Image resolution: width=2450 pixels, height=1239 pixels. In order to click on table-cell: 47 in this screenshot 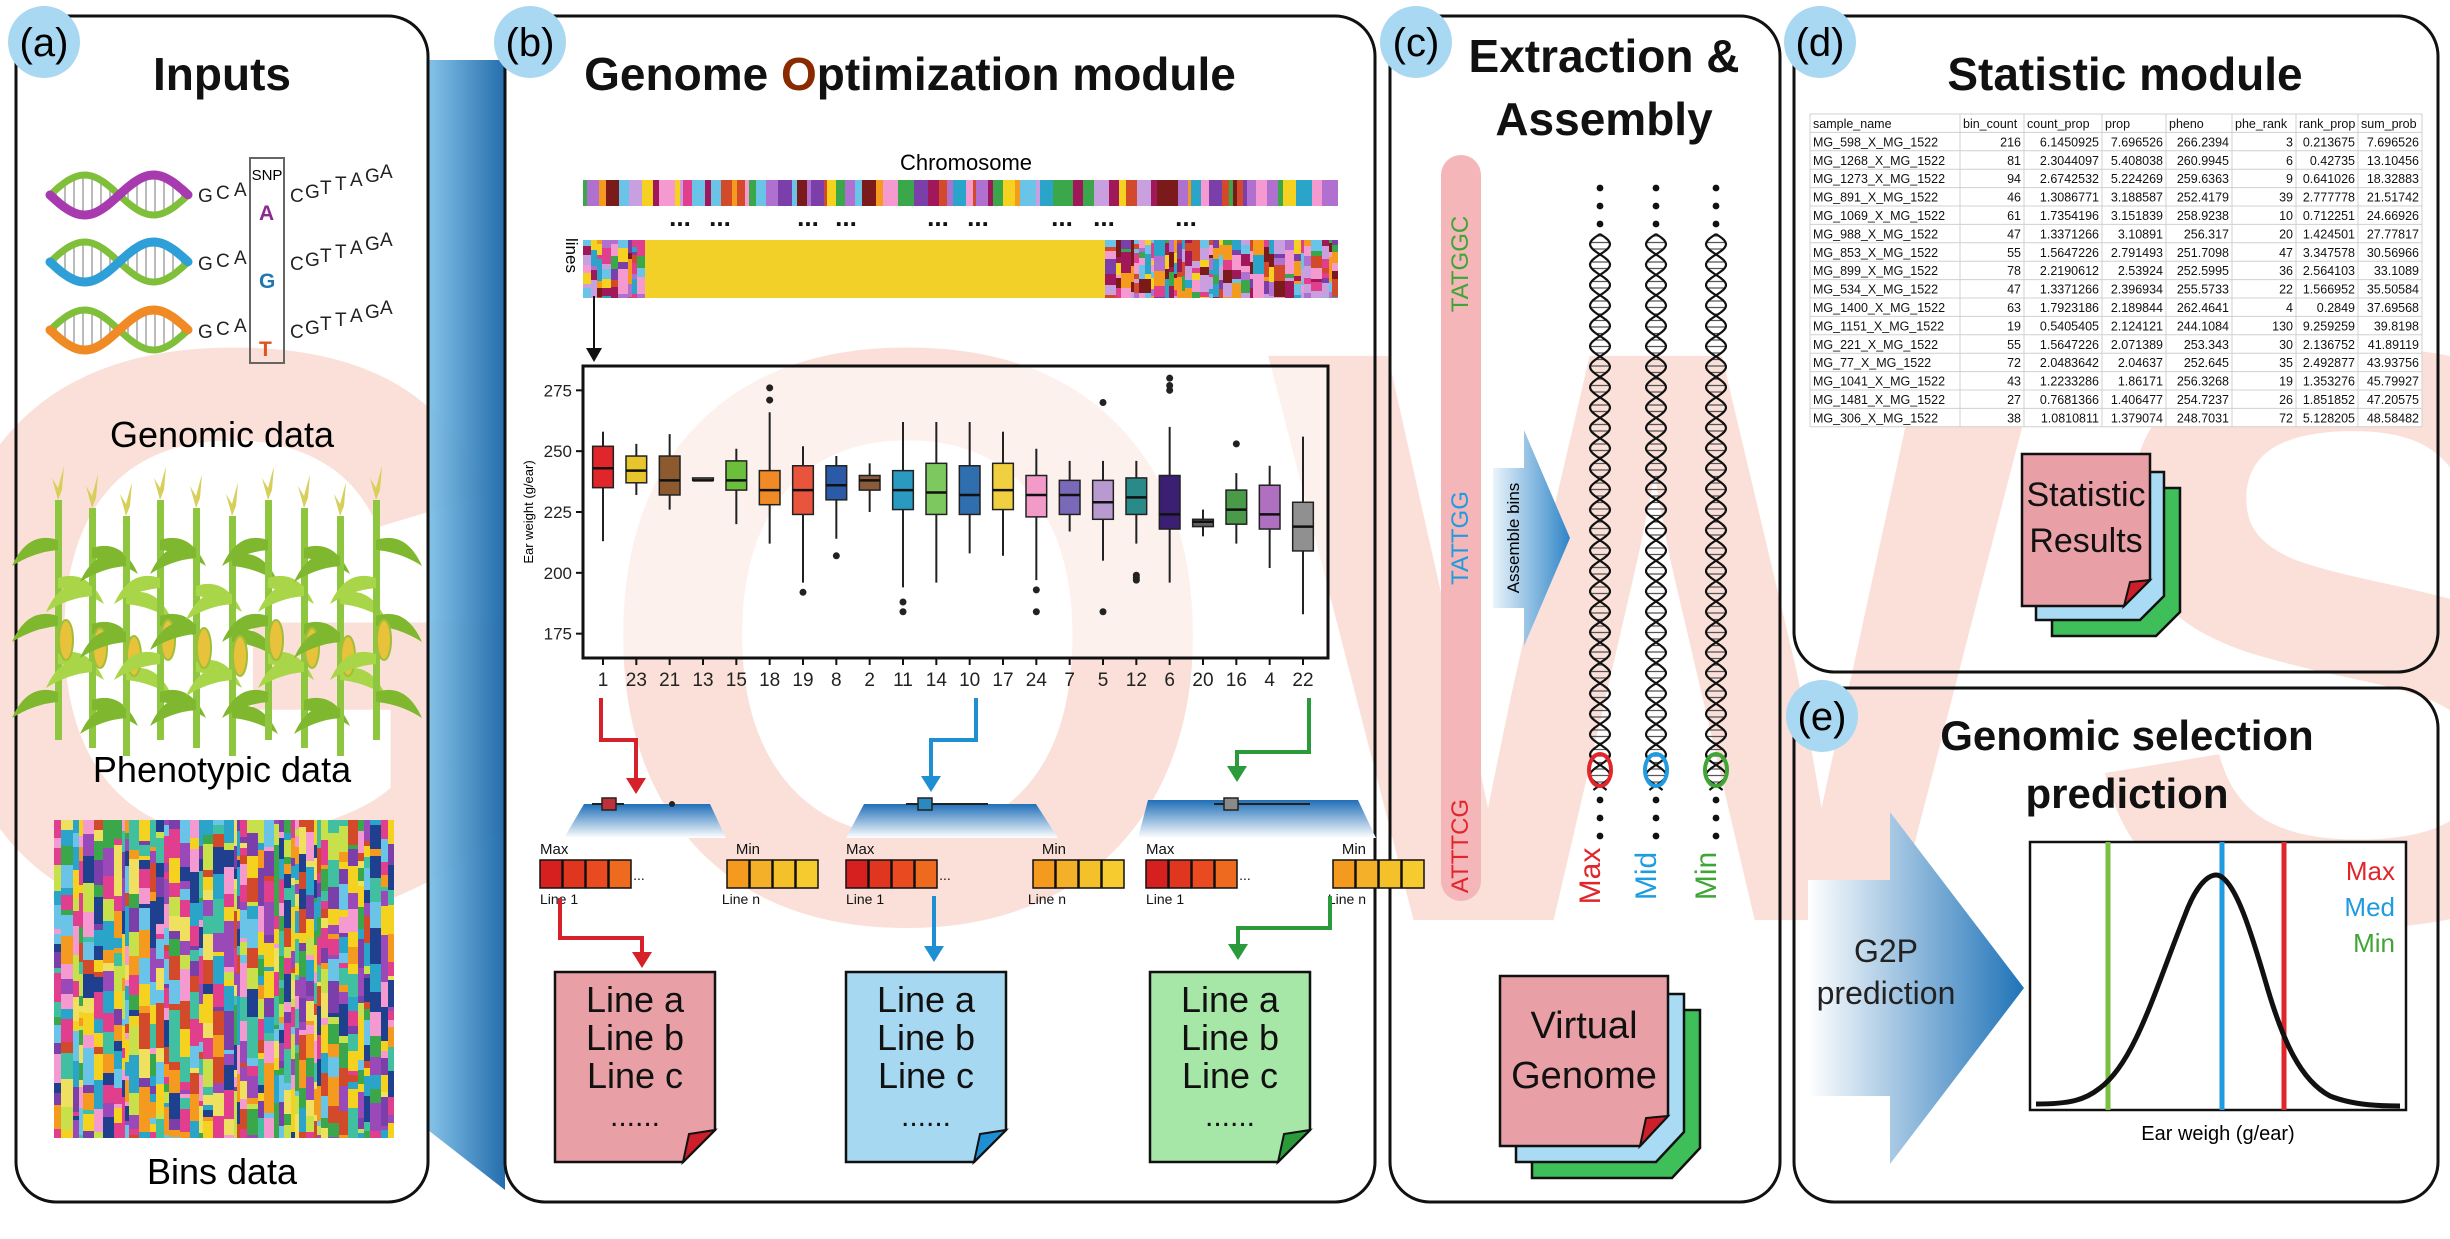, I will do `click(2014, 290)`.